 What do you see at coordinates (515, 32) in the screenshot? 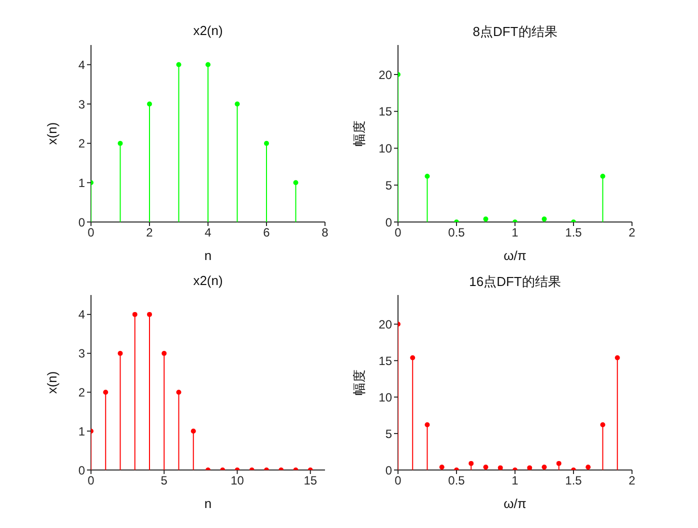
I see `chart-title: 8点DFT的结果` at bounding box center [515, 32].